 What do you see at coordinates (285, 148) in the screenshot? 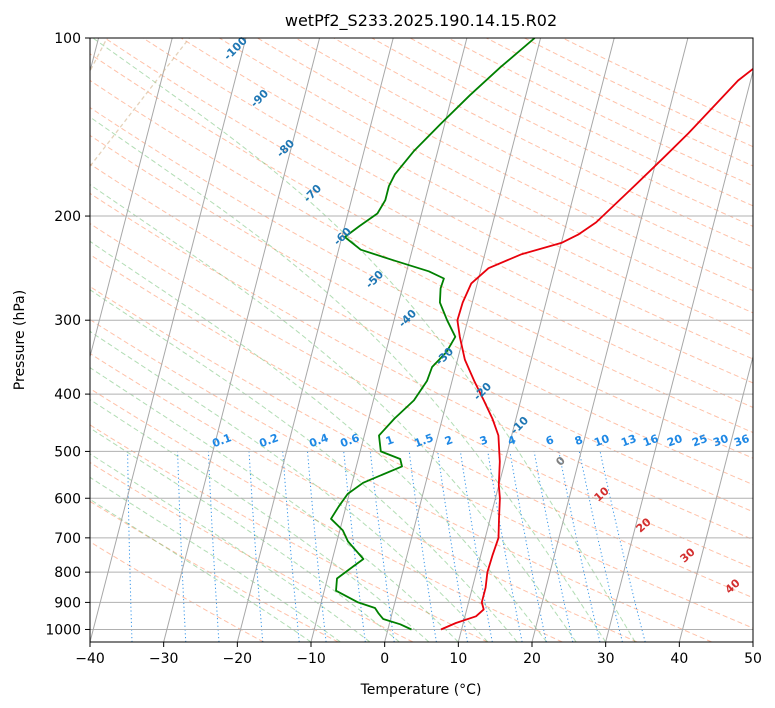
I see `isotherm-label: -80` at bounding box center [285, 148].